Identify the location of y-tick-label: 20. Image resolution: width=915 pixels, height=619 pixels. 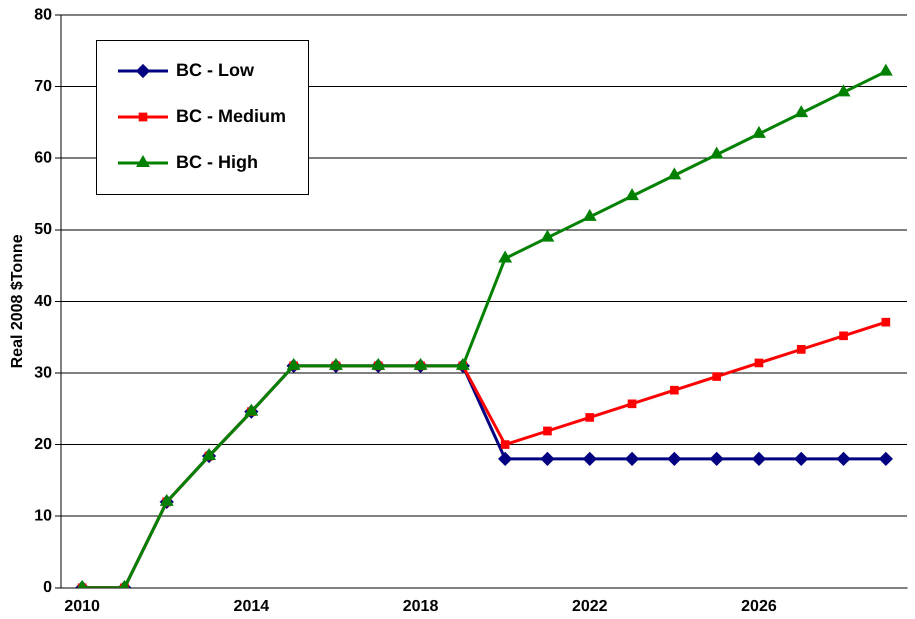
(43, 445).